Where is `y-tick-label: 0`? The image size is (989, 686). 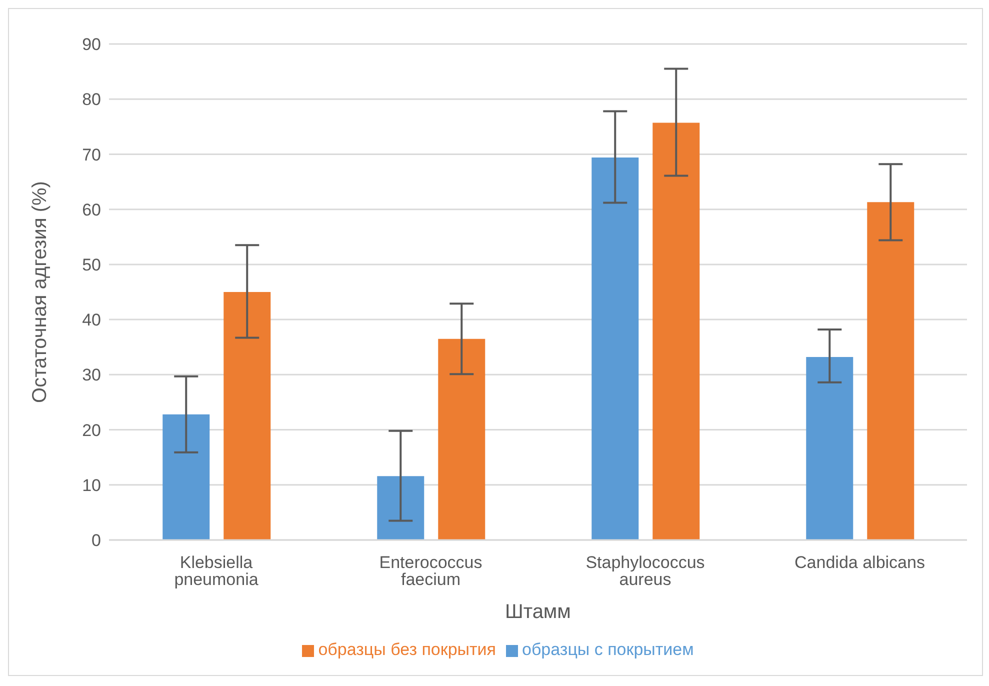
y-tick-label: 0 is located at coordinates (96, 540).